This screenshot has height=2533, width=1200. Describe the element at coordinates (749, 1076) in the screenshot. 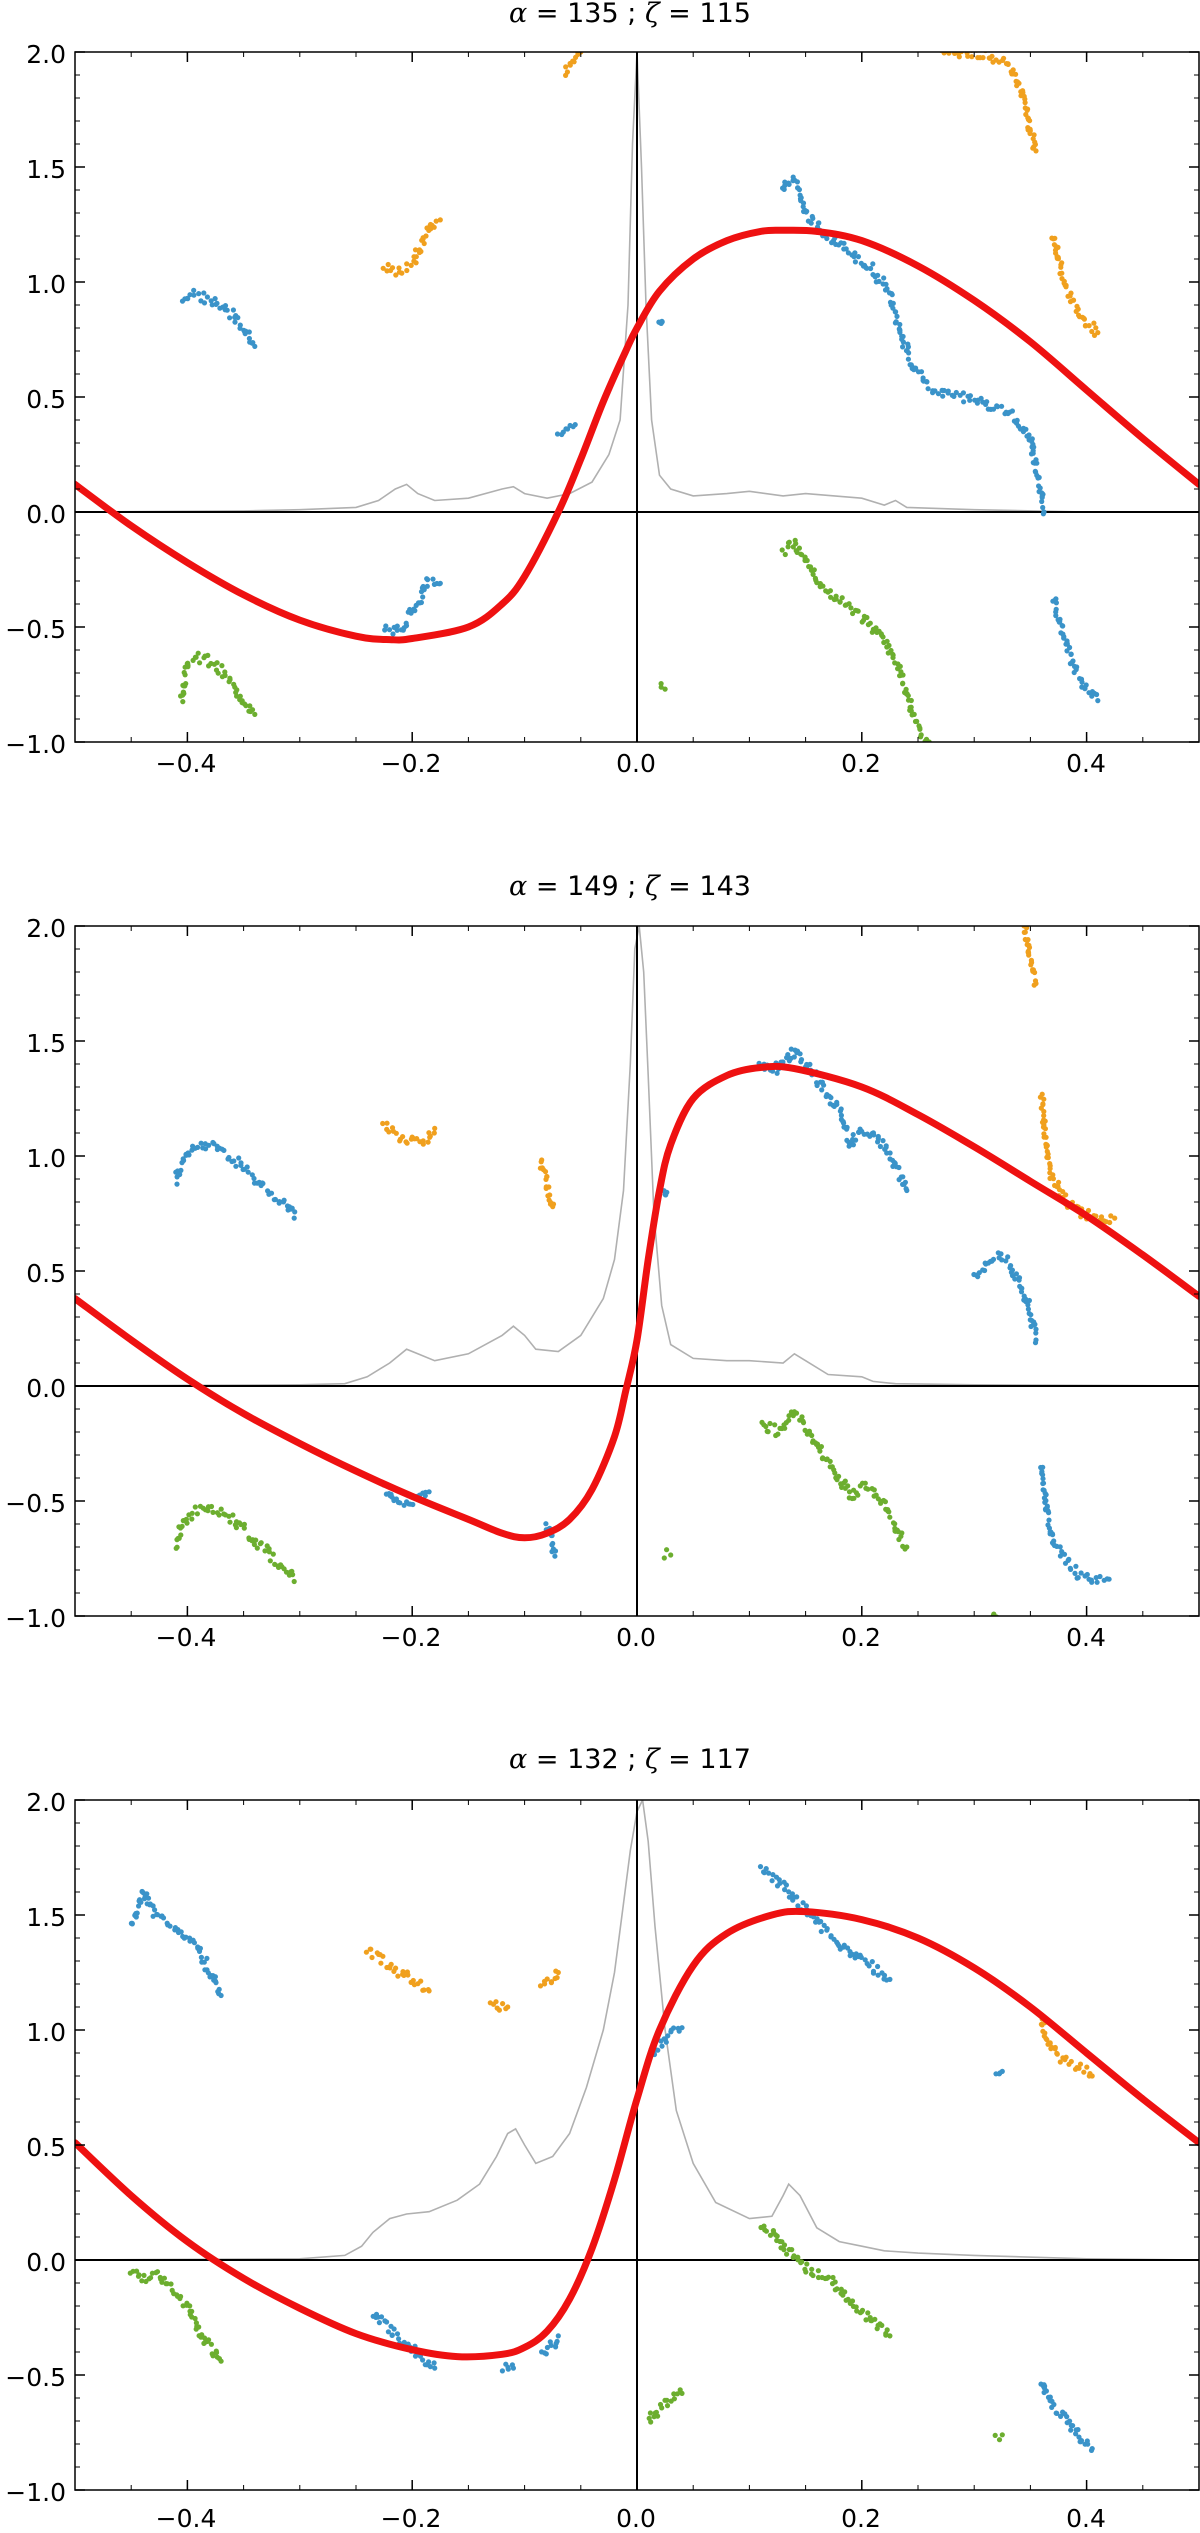

I see `panel-2-orange-series` at that location.